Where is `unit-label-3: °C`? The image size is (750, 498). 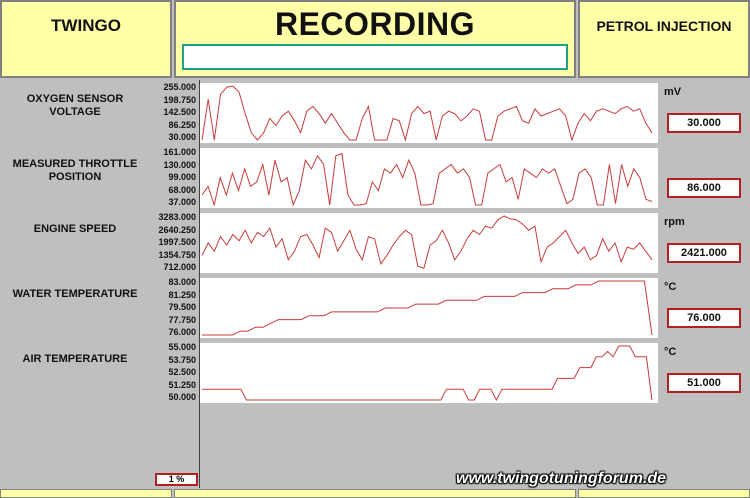
unit-label-3: °C is located at coordinates (670, 287).